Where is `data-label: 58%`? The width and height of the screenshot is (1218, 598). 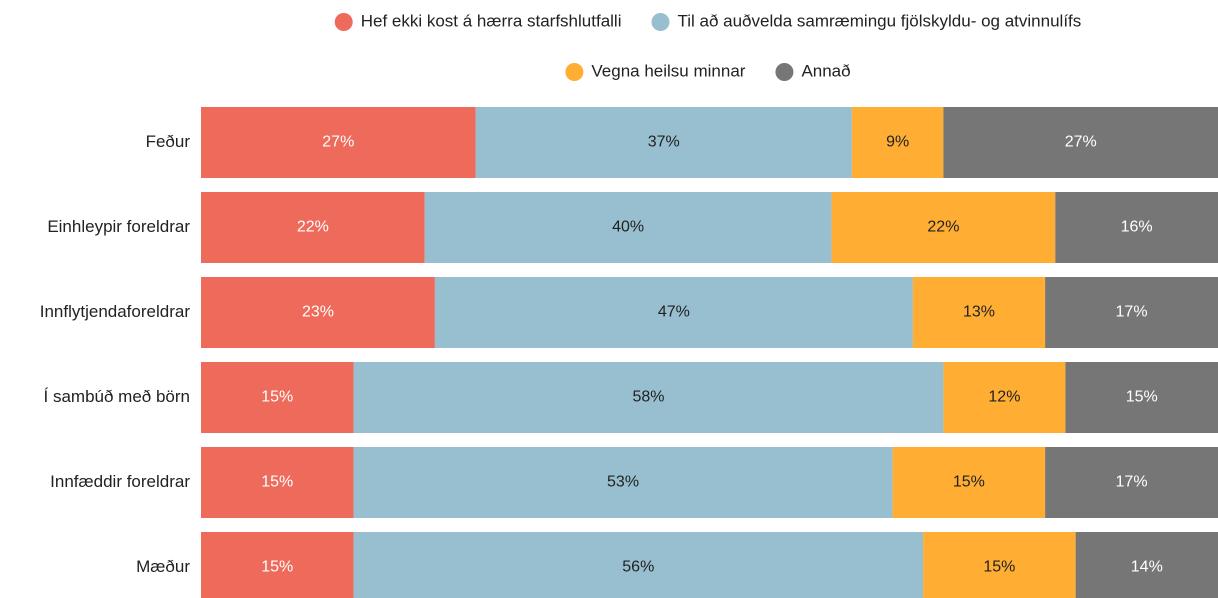
data-label: 58% is located at coordinates (648, 397).